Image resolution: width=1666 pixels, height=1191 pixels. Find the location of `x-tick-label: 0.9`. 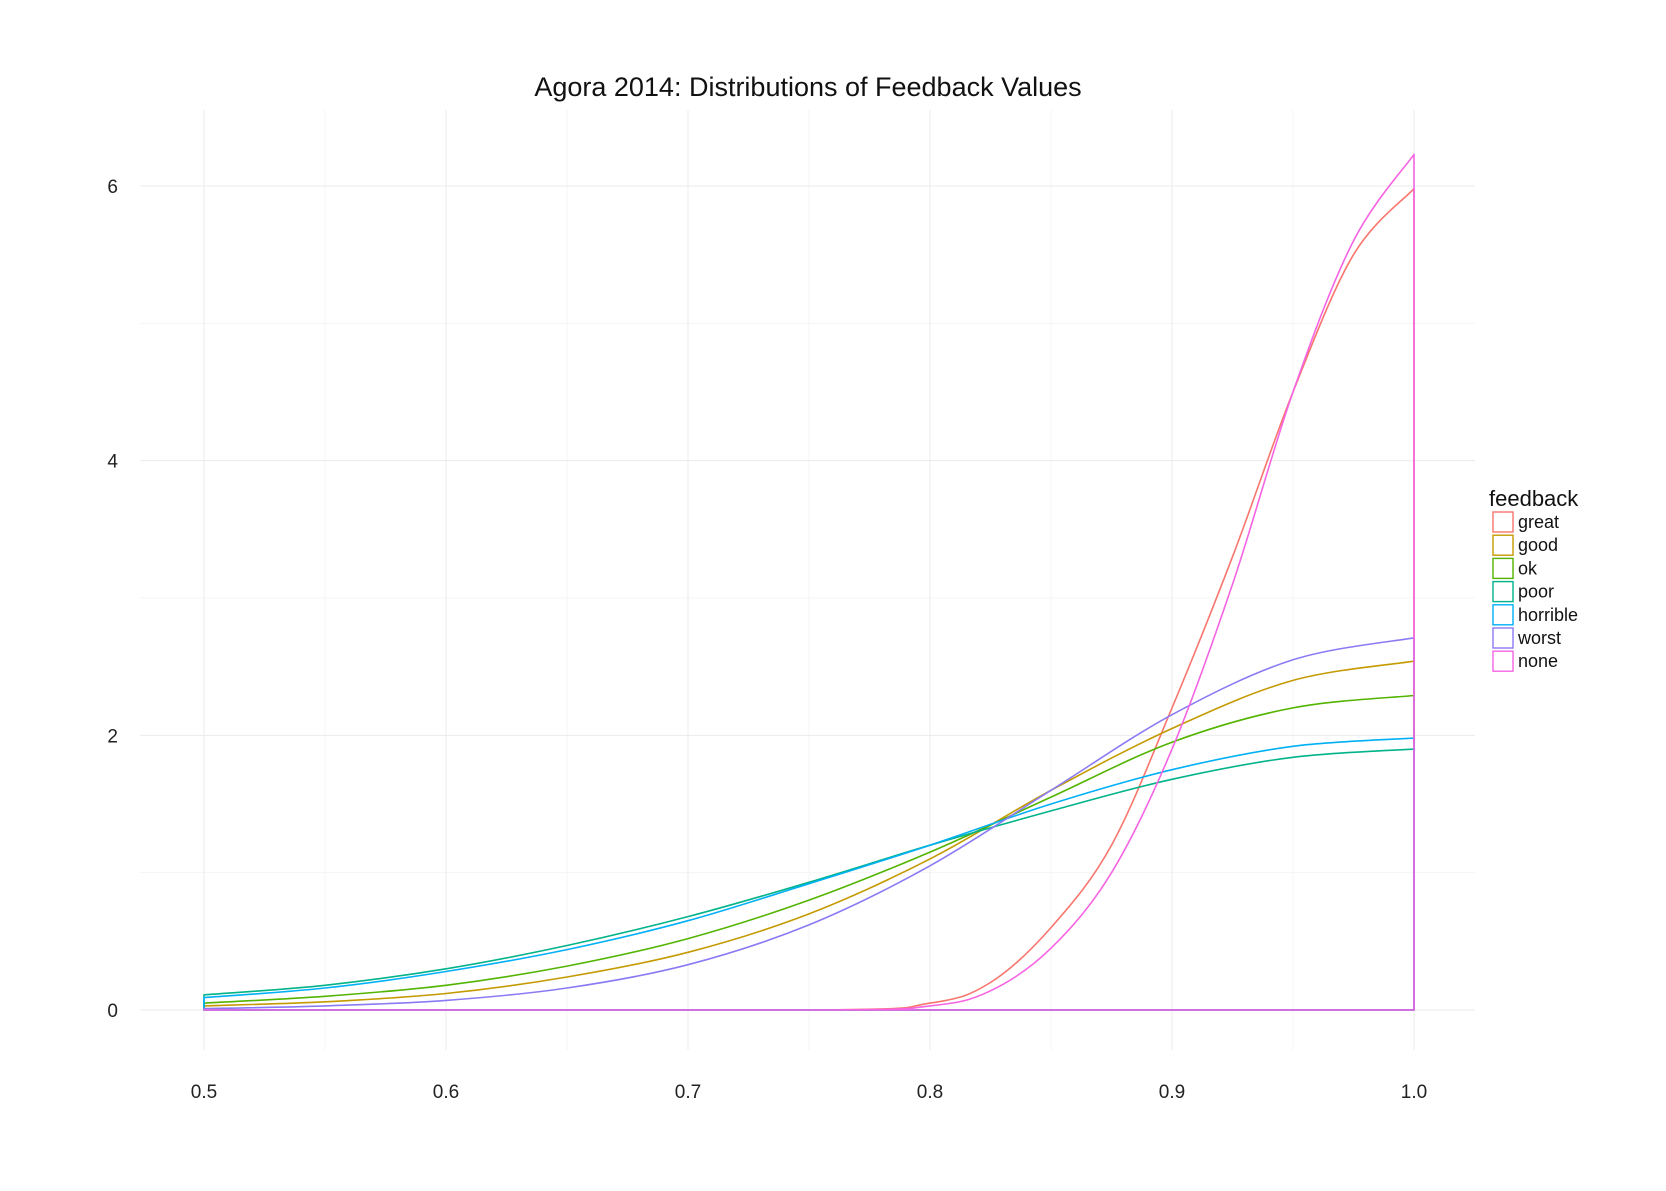

x-tick-label: 0.9 is located at coordinates (1172, 1092).